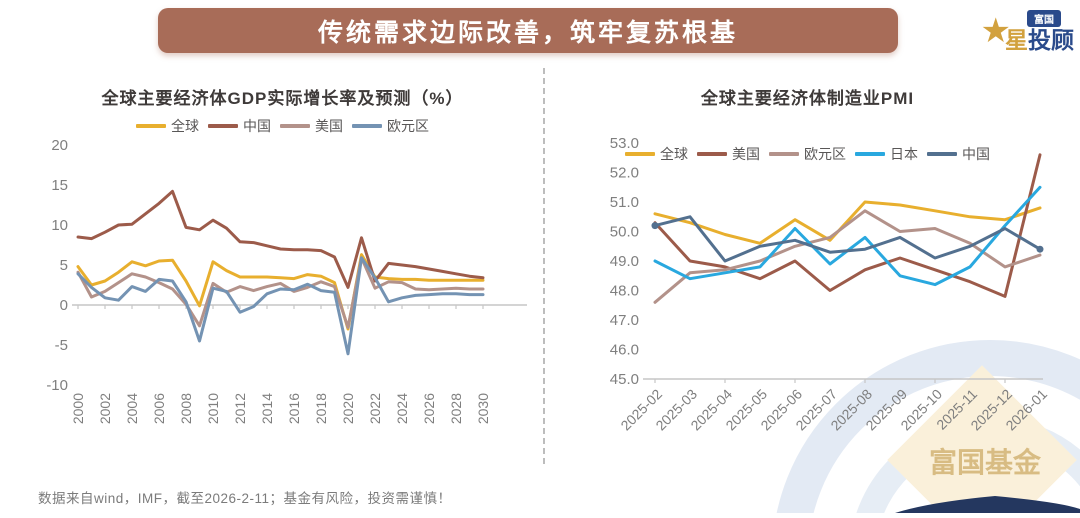 This screenshot has height=518, width=1080. What do you see at coordinates (987, 504) in the screenshot?
I see `watermark-chevron` at bounding box center [987, 504].